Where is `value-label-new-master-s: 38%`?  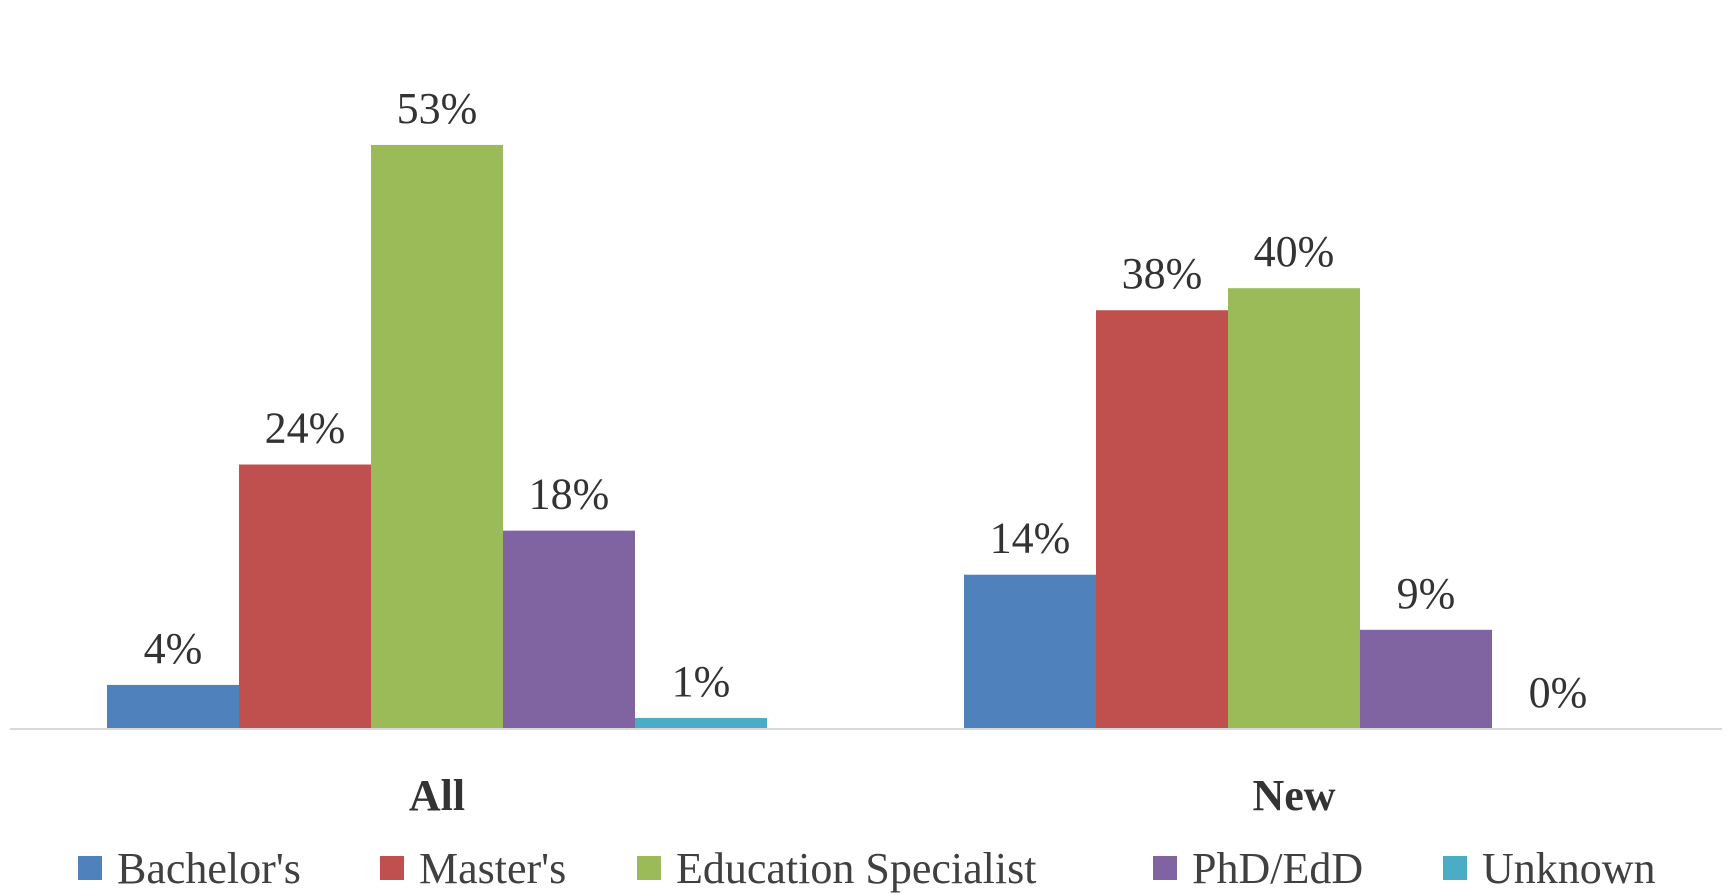 value-label-new-master-s: 38% is located at coordinates (1162, 273).